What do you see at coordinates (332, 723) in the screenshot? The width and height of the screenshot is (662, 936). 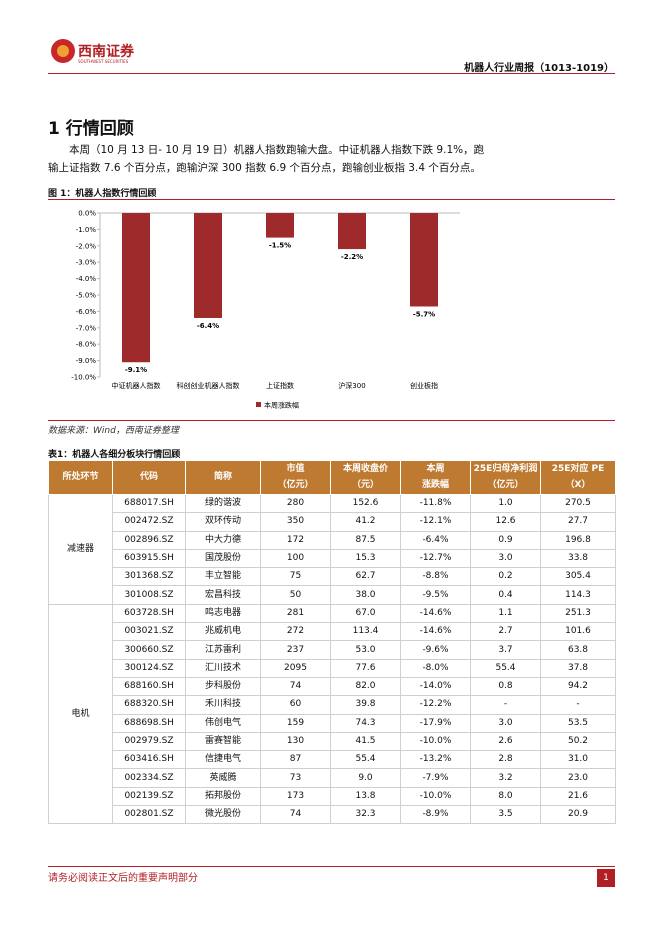 I see `table-row: 688698.SH 伟创电气 159 74.3 -17.9% 3.0 53.5` at bounding box center [332, 723].